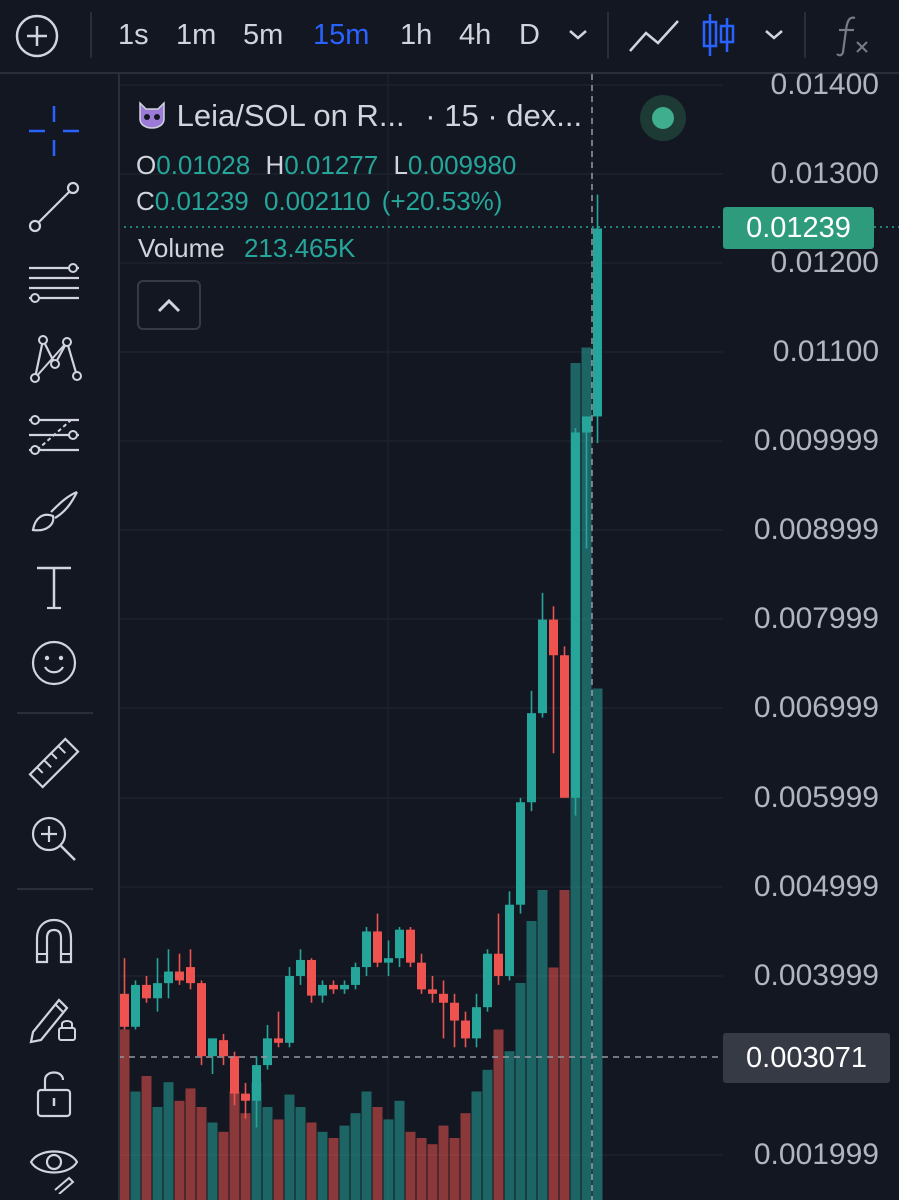 The image size is (899, 1200). I want to click on change-value: 0.002110, so click(317, 201).